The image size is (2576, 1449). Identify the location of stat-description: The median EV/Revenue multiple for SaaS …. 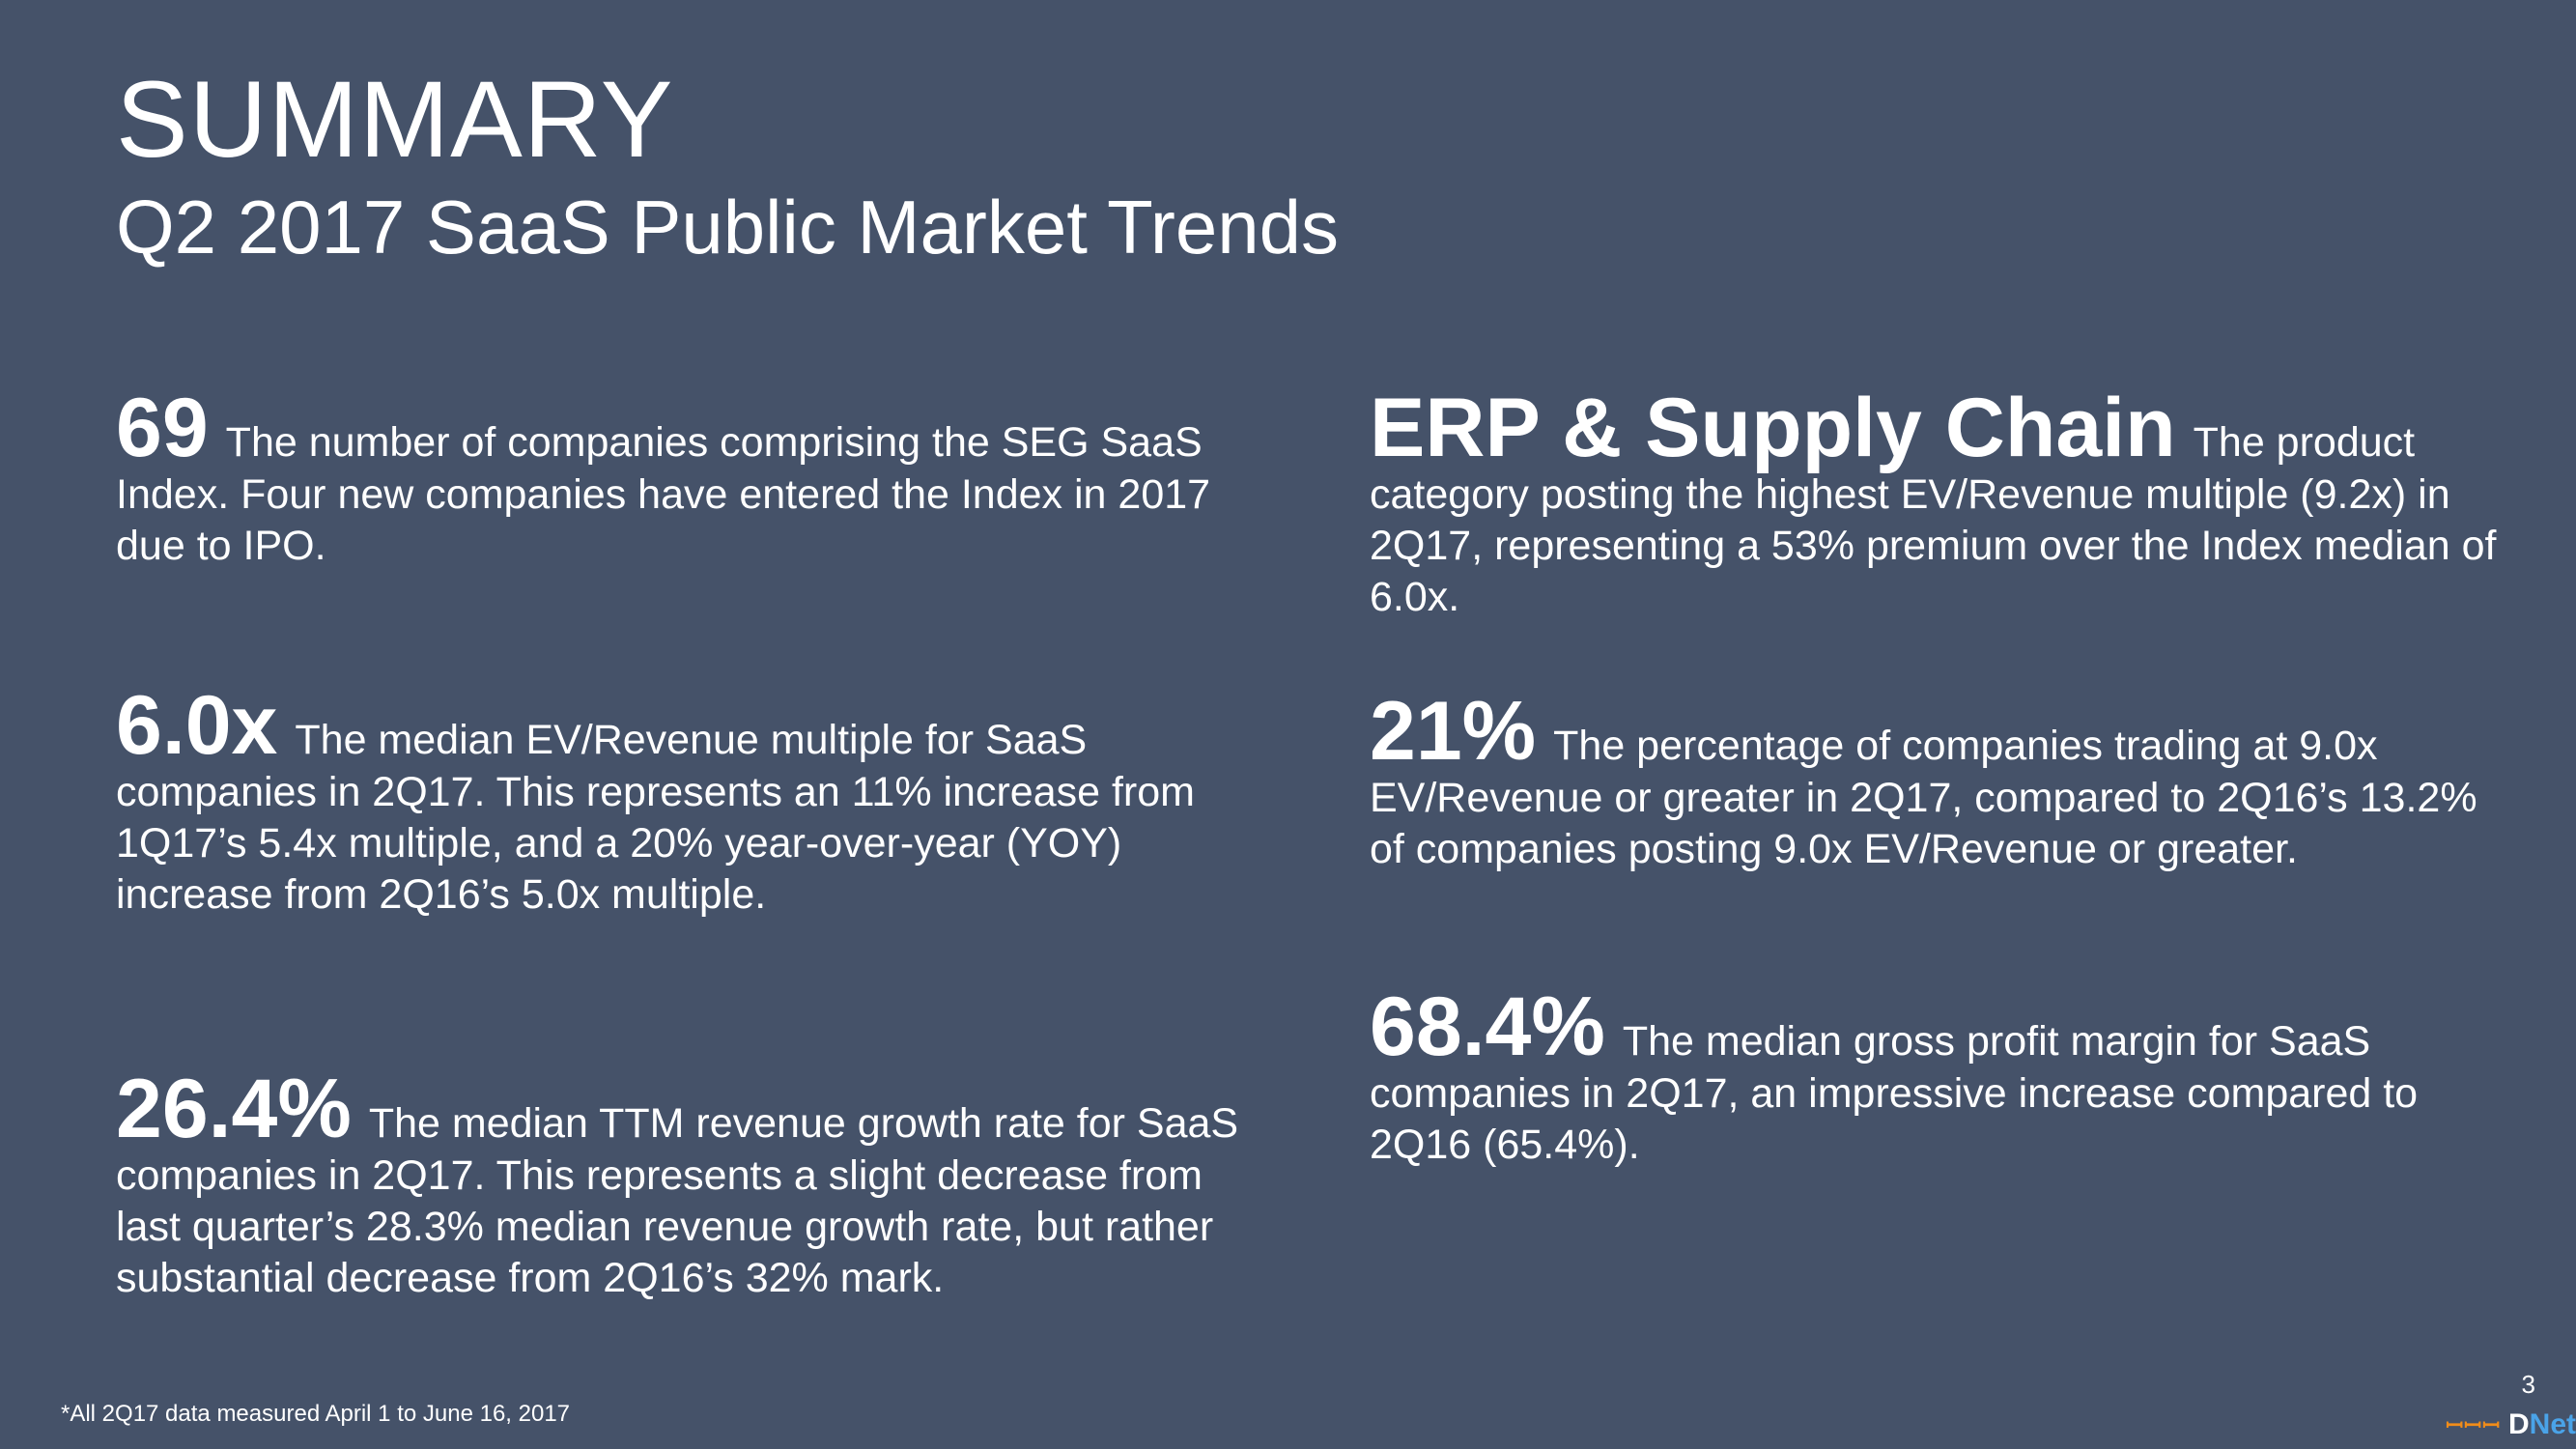
(655, 817).